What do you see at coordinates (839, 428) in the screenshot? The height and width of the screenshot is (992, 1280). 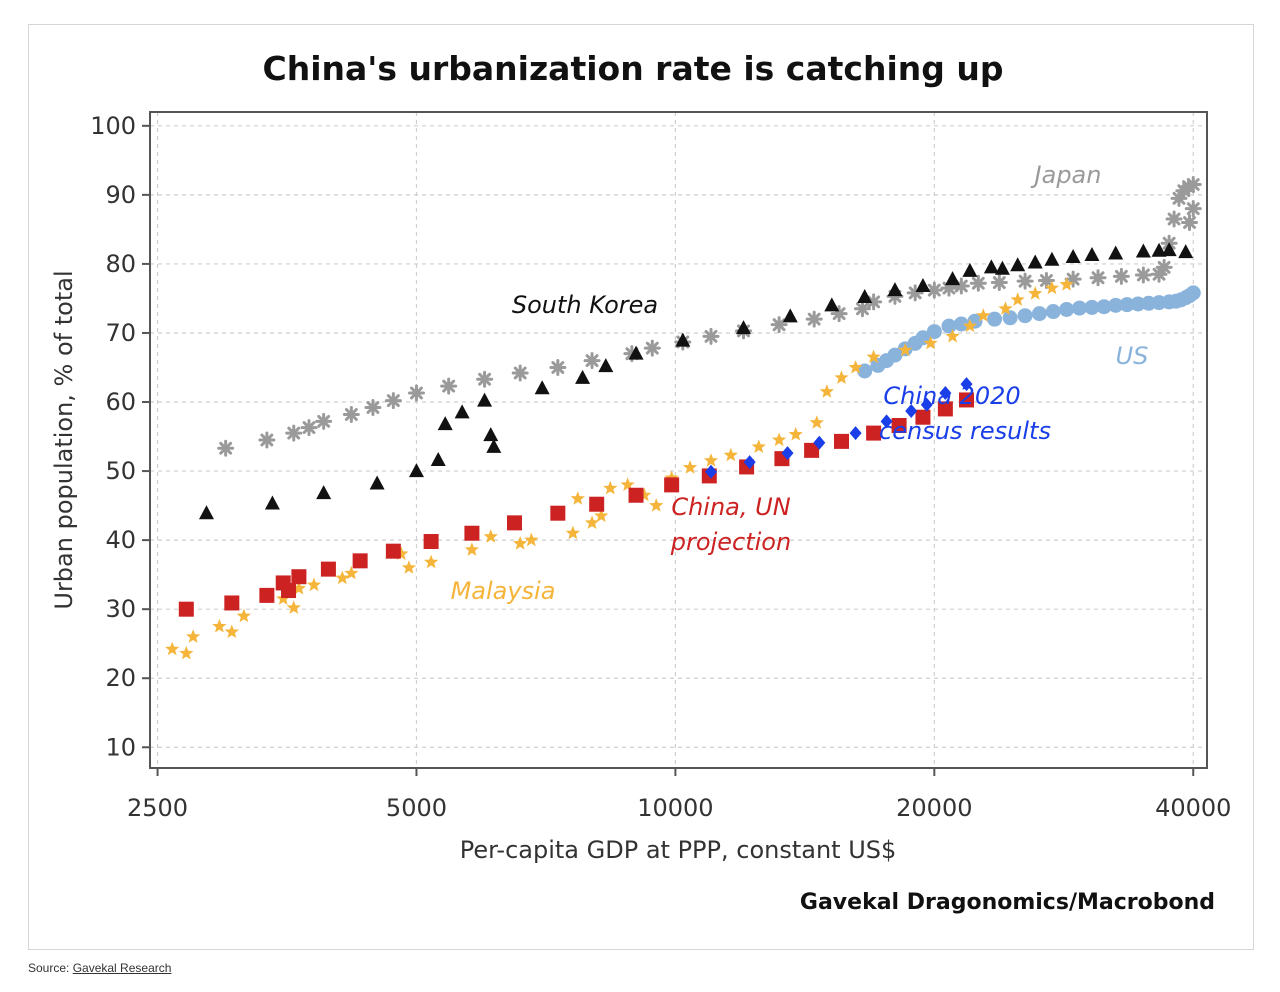 I see `series-china-2020-census-results` at bounding box center [839, 428].